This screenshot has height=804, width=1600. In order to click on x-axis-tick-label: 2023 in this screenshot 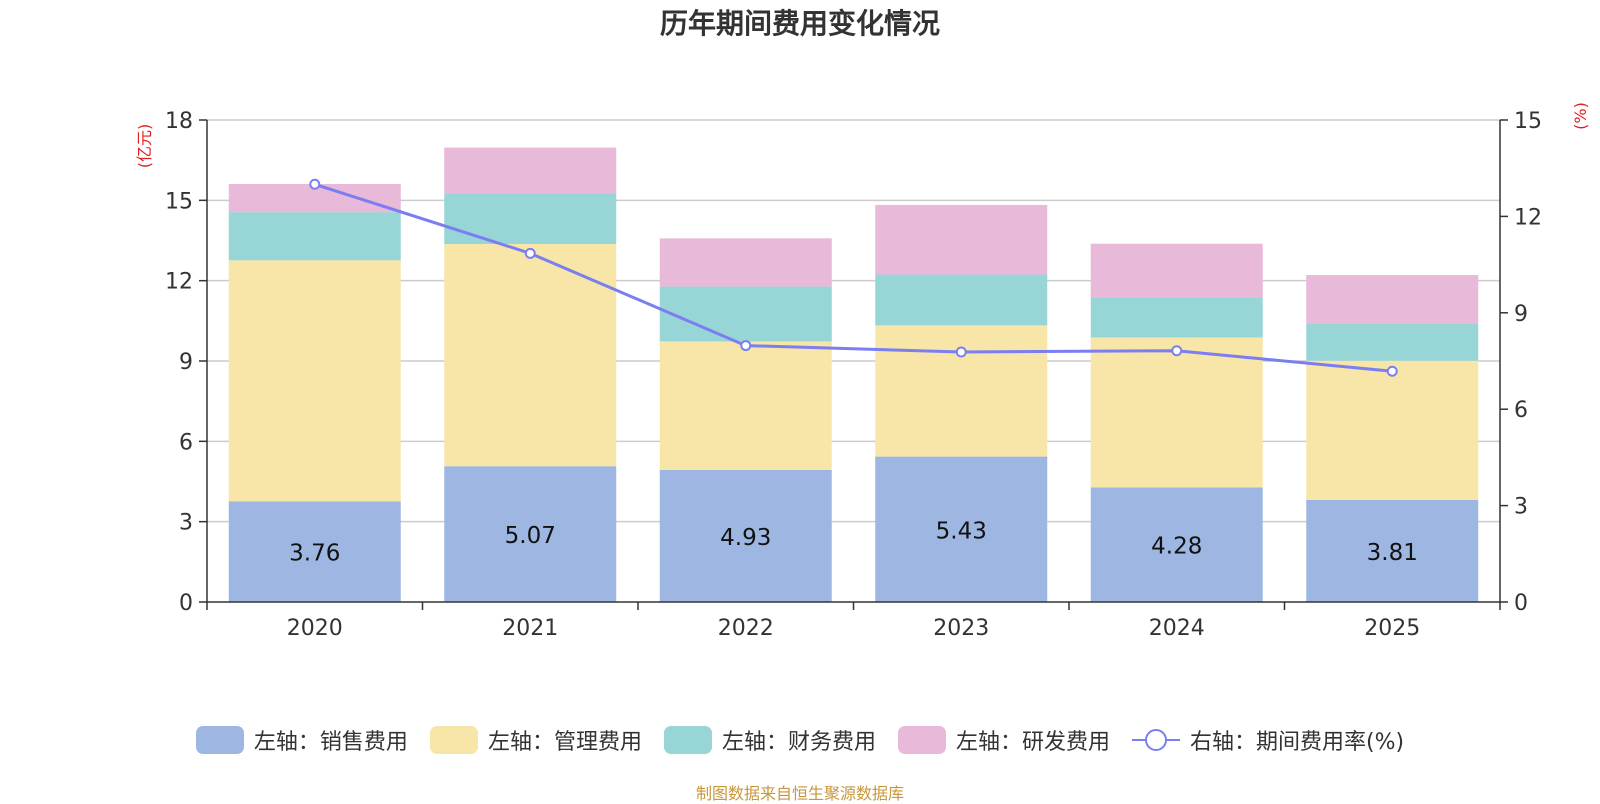, I will do `click(961, 628)`.